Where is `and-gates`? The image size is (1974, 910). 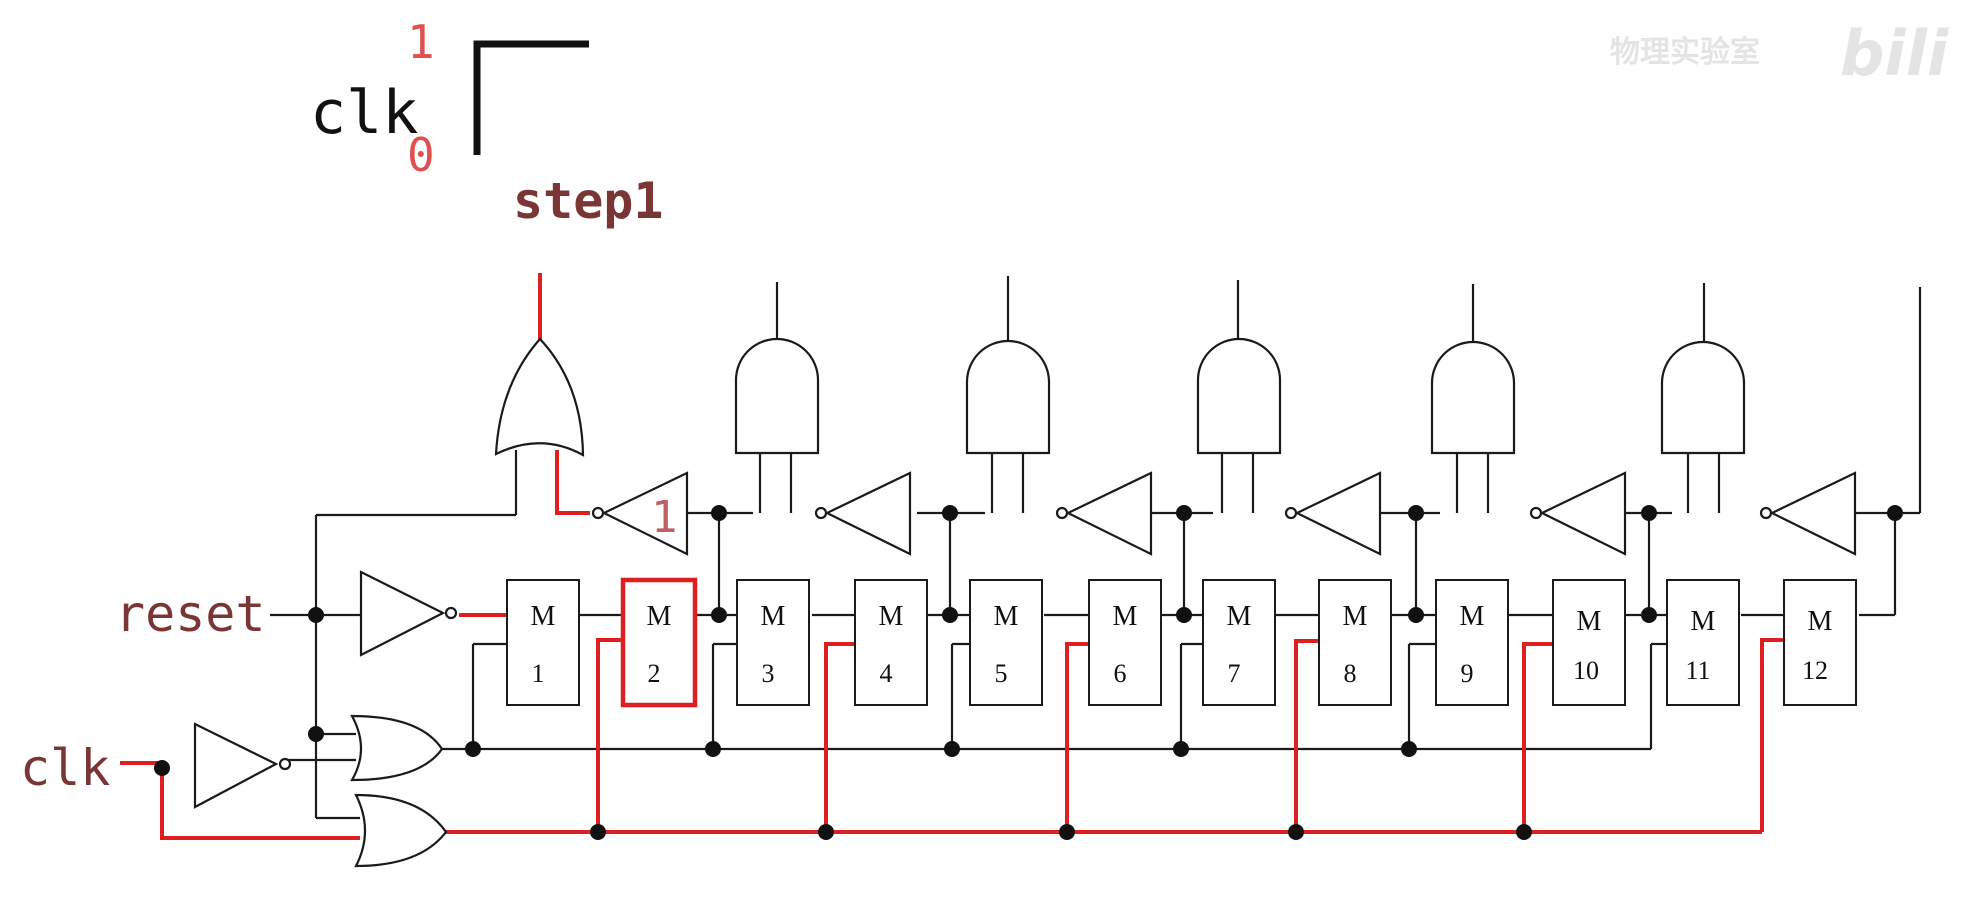
and-gates is located at coordinates (1240, 396).